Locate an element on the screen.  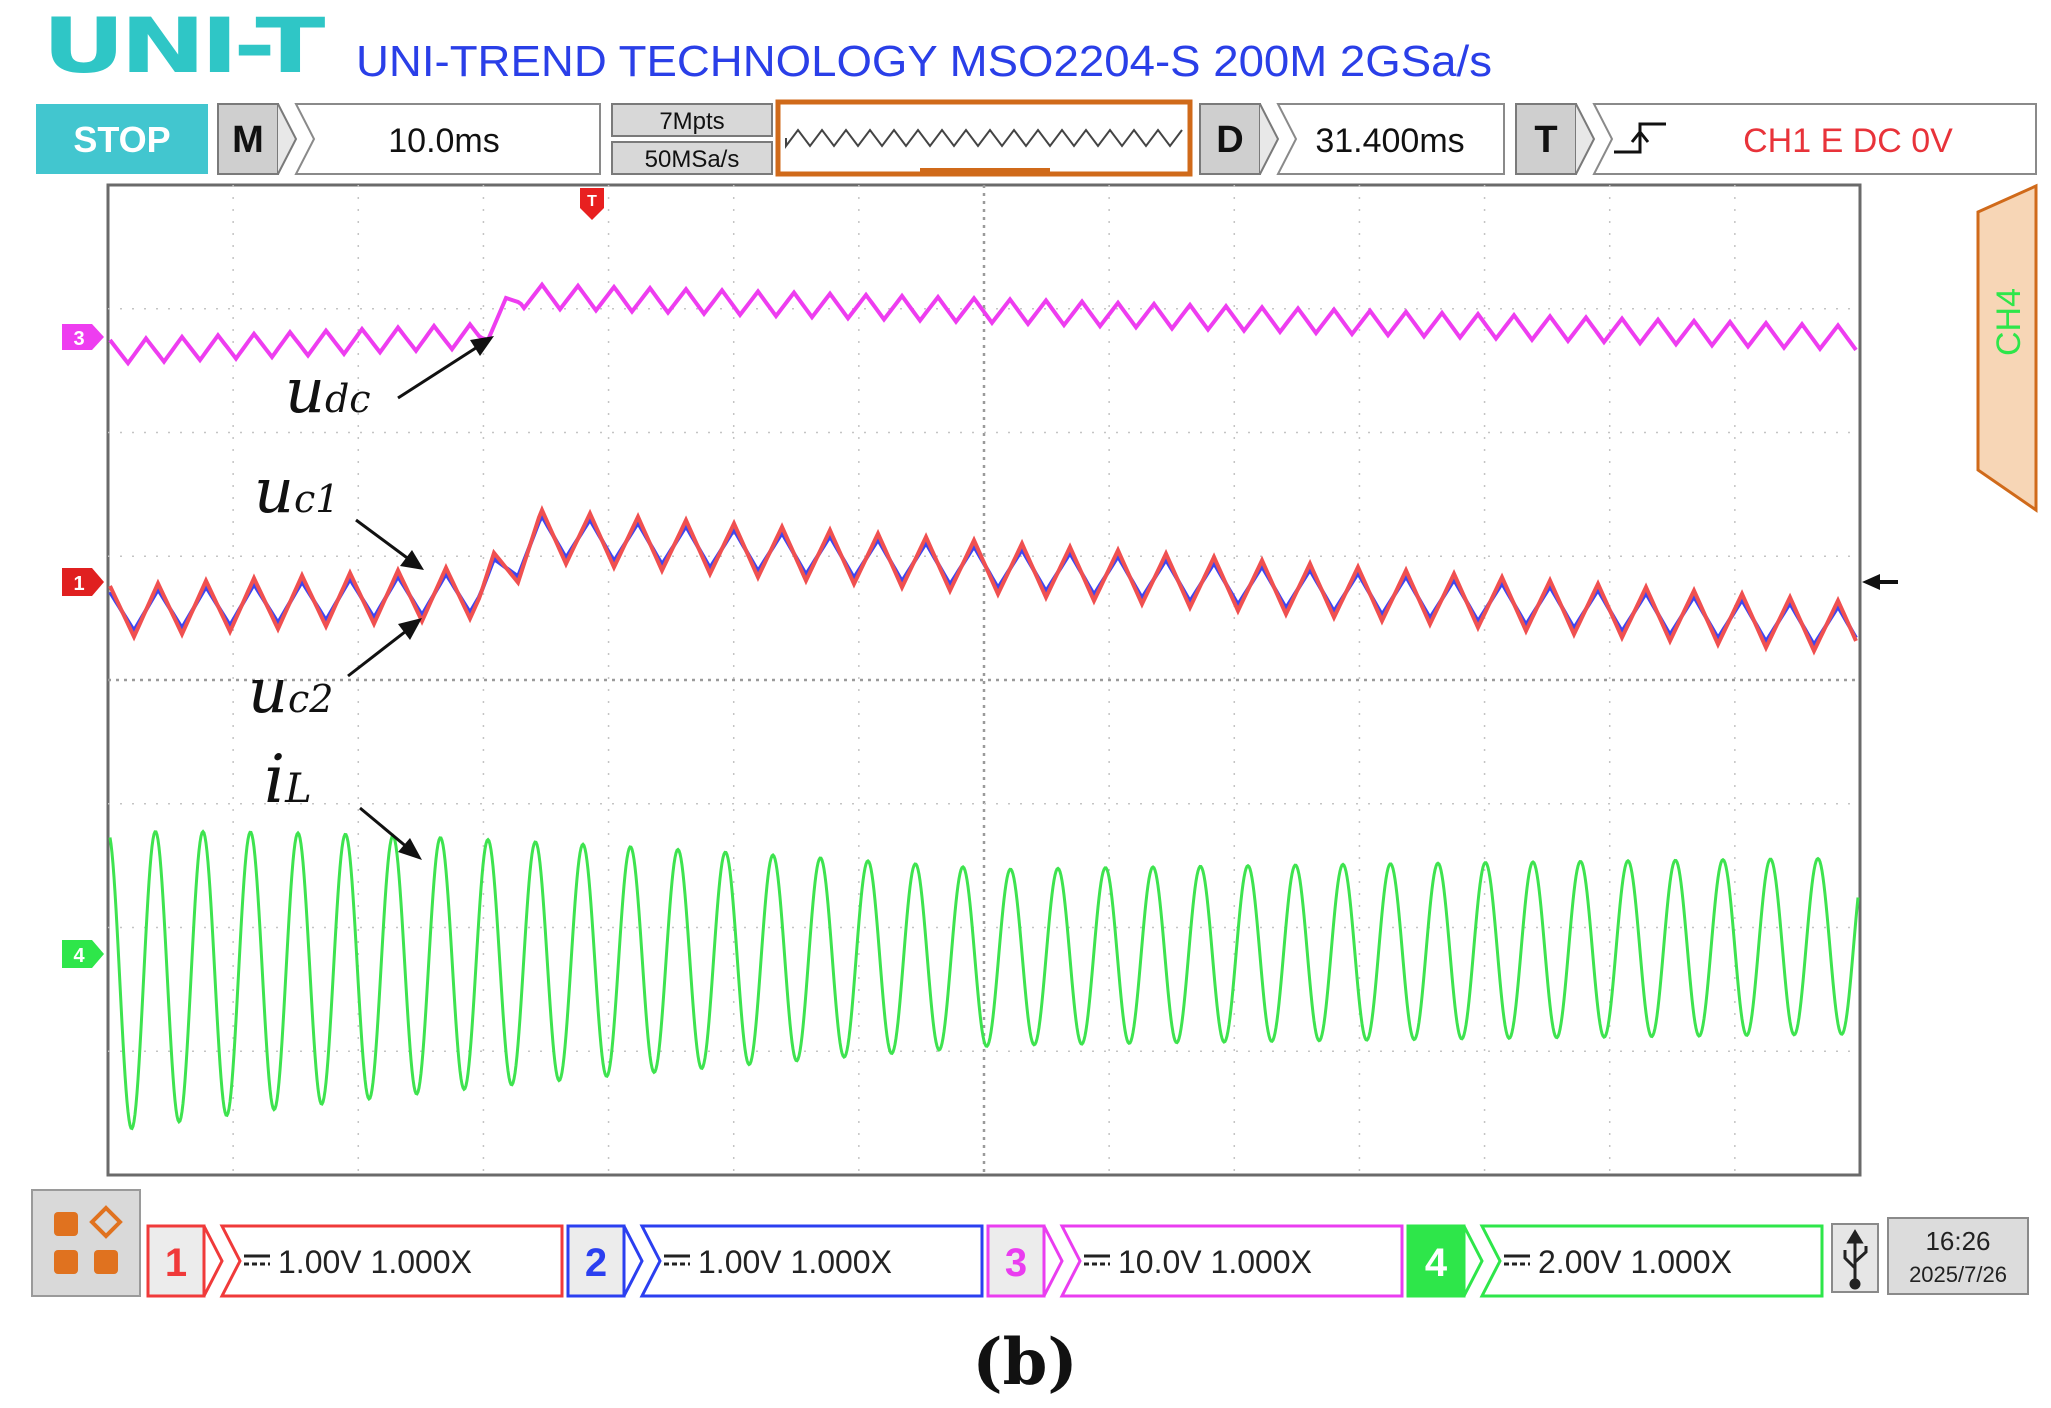
ch4-marker-label: 4 is located at coordinates (79, 956).